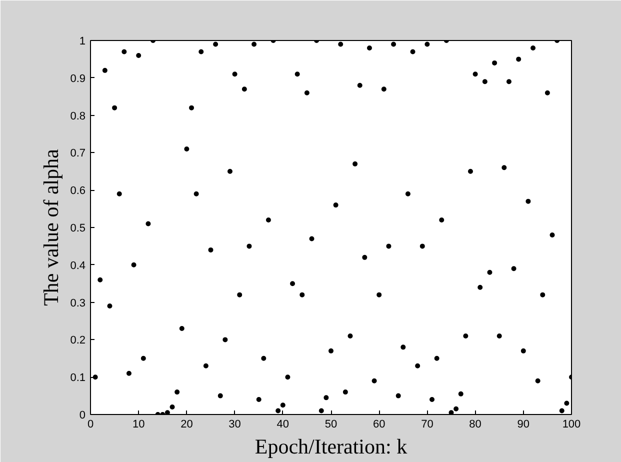 The width and height of the screenshot is (621, 462). I want to click on x-tick-label: 30, so click(234, 424).